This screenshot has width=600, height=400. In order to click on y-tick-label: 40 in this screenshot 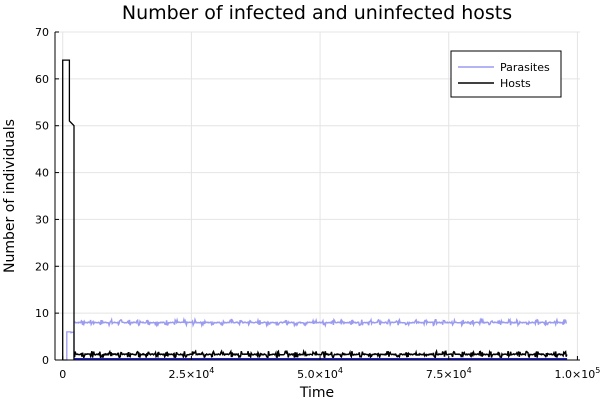, I will do `click(42, 173)`.